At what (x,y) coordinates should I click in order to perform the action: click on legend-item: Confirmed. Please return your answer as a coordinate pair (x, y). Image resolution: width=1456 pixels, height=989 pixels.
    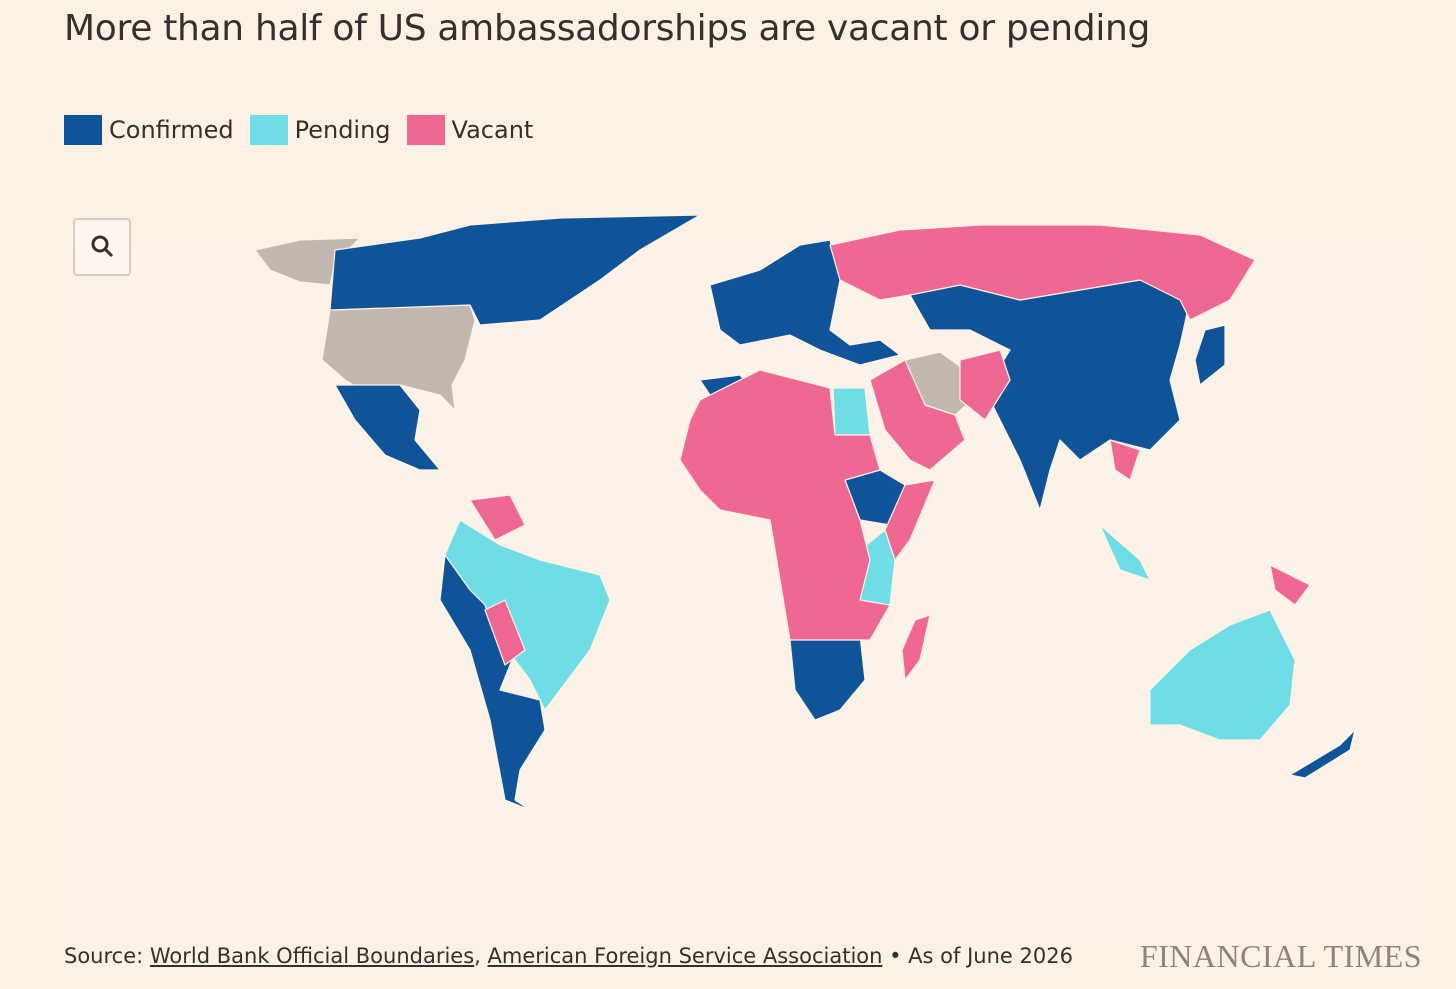
    Looking at the image, I should click on (149, 130).